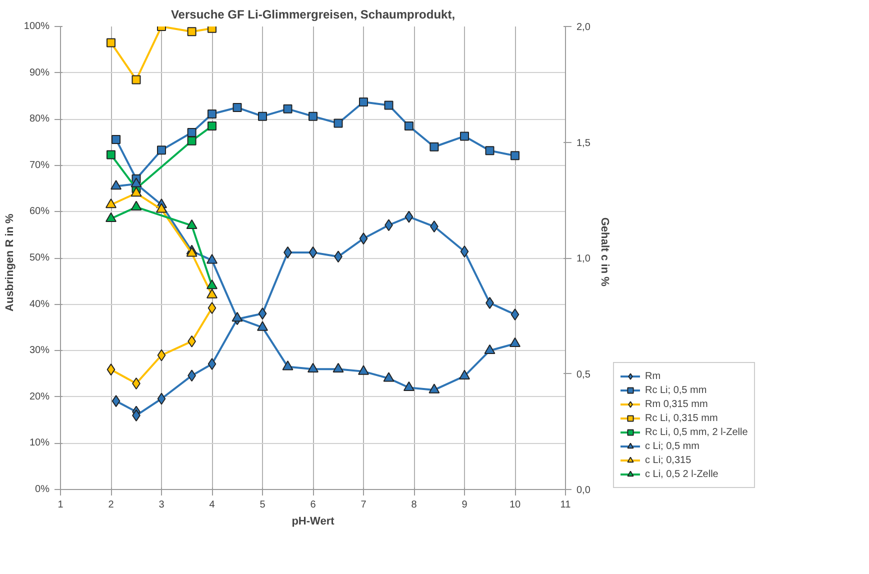  Describe the element at coordinates (465, 505) in the screenshot. I see `x-tick-label: 9` at that location.